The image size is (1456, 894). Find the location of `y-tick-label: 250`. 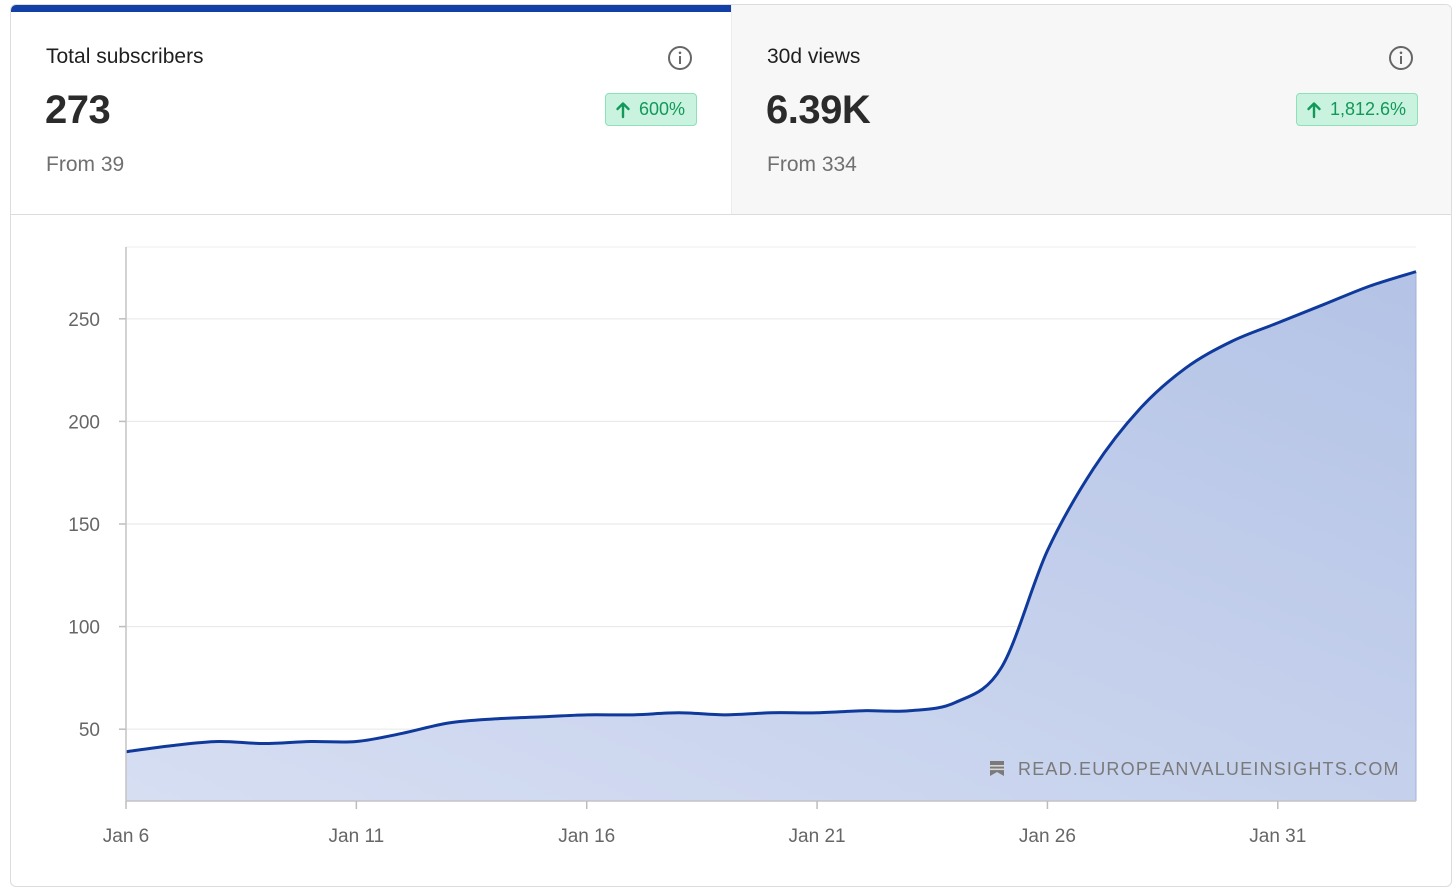

y-tick-label: 250 is located at coordinates (84, 320).